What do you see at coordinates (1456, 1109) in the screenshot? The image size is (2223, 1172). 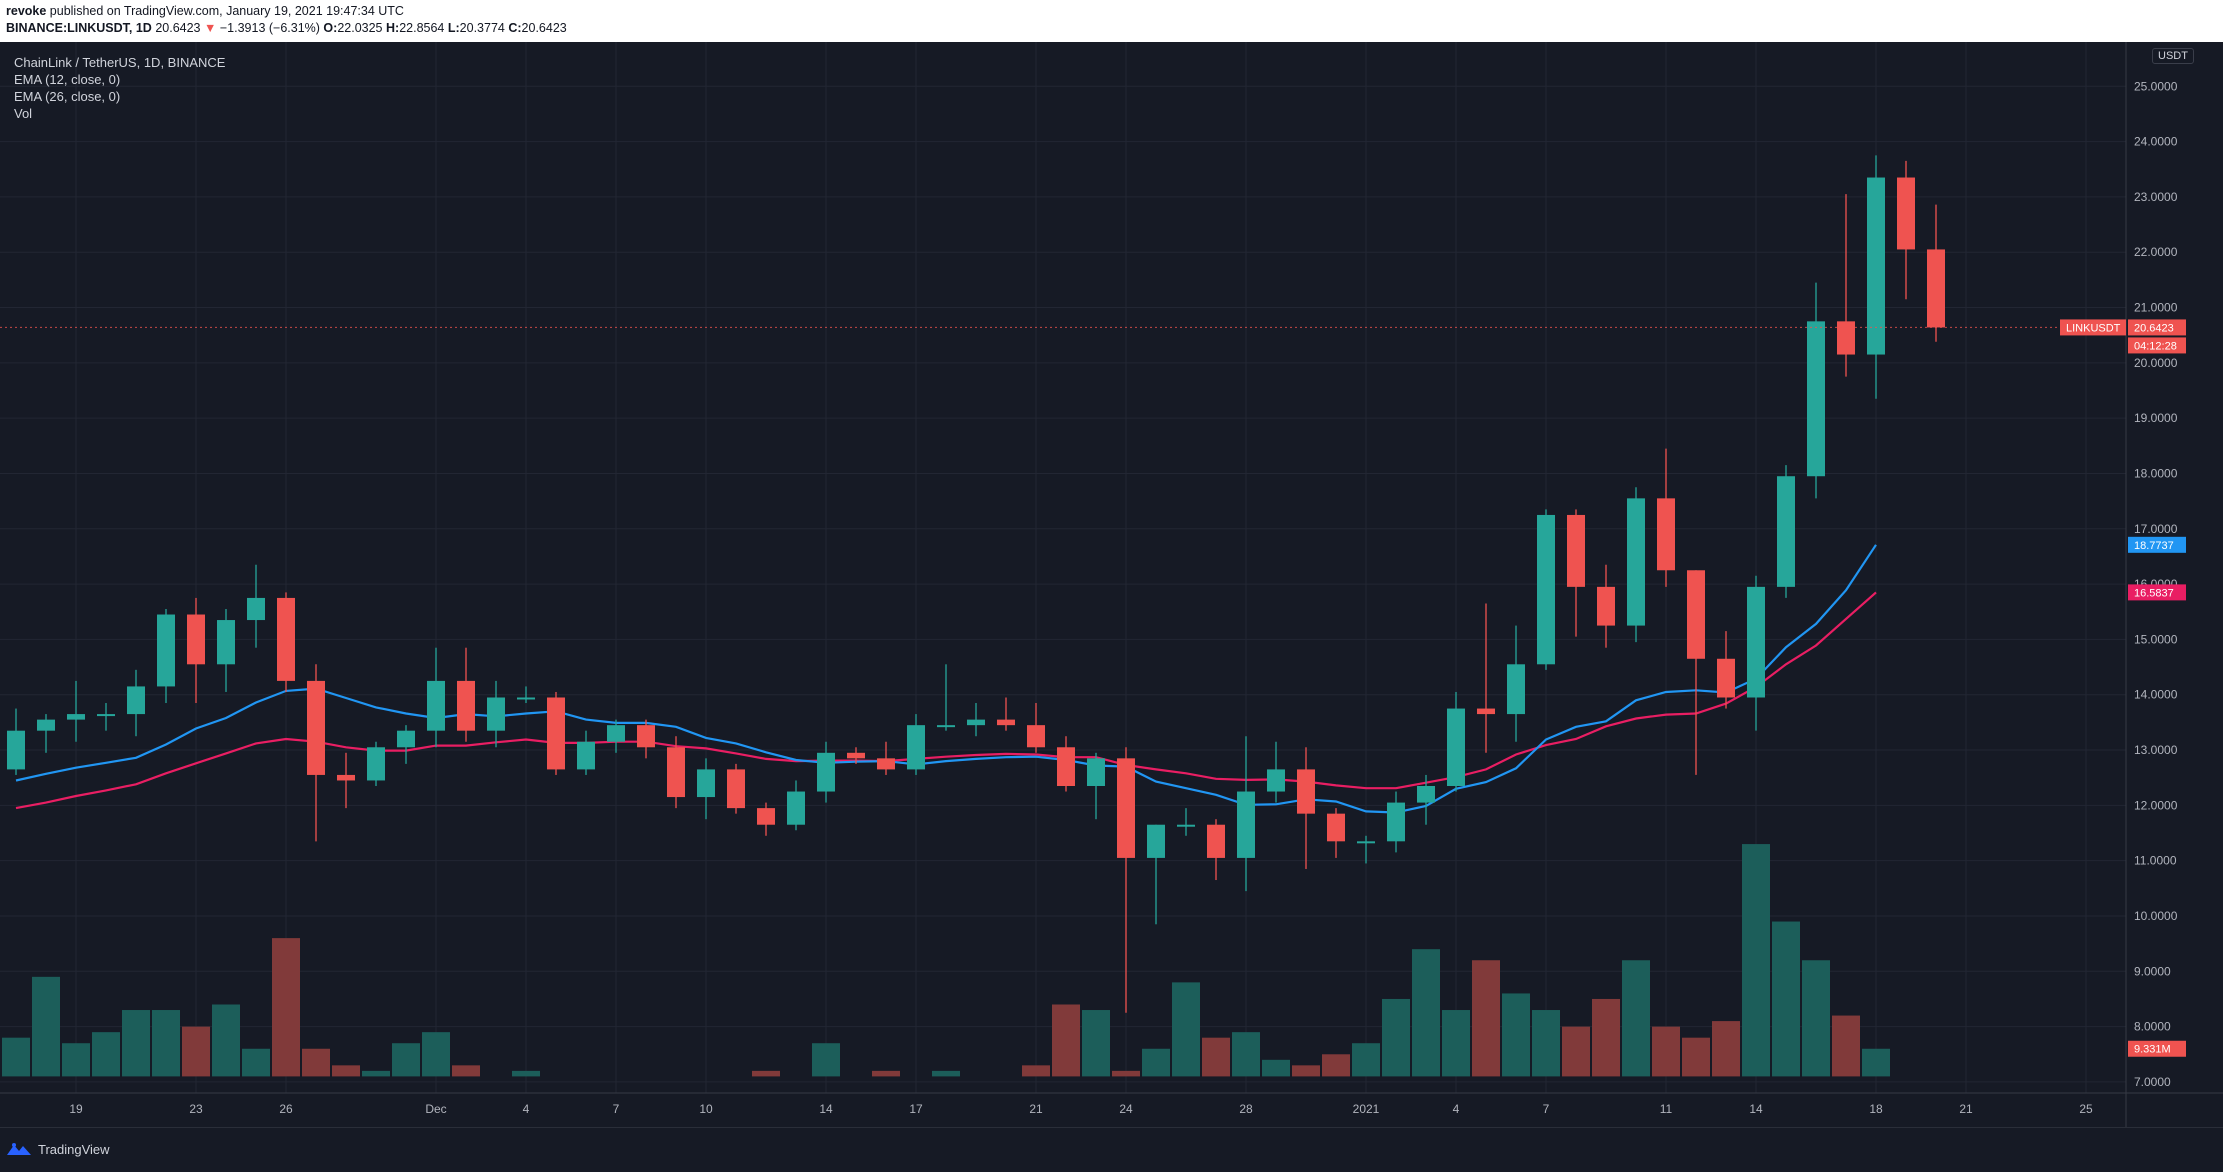 I see `time-tick-label: 4` at bounding box center [1456, 1109].